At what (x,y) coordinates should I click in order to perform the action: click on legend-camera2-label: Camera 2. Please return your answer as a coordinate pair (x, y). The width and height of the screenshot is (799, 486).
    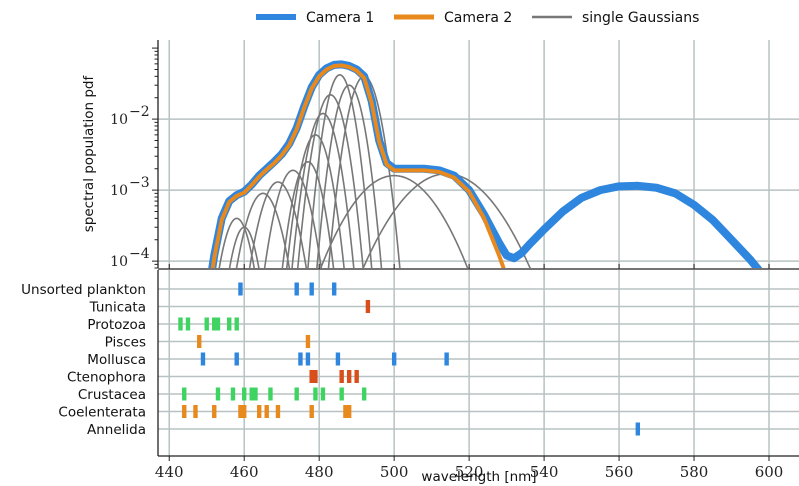
    Looking at the image, I should click on (478, 18).